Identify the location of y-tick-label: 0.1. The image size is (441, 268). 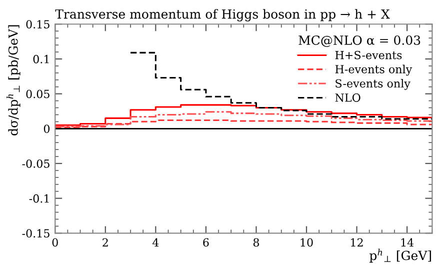
(41, 59).